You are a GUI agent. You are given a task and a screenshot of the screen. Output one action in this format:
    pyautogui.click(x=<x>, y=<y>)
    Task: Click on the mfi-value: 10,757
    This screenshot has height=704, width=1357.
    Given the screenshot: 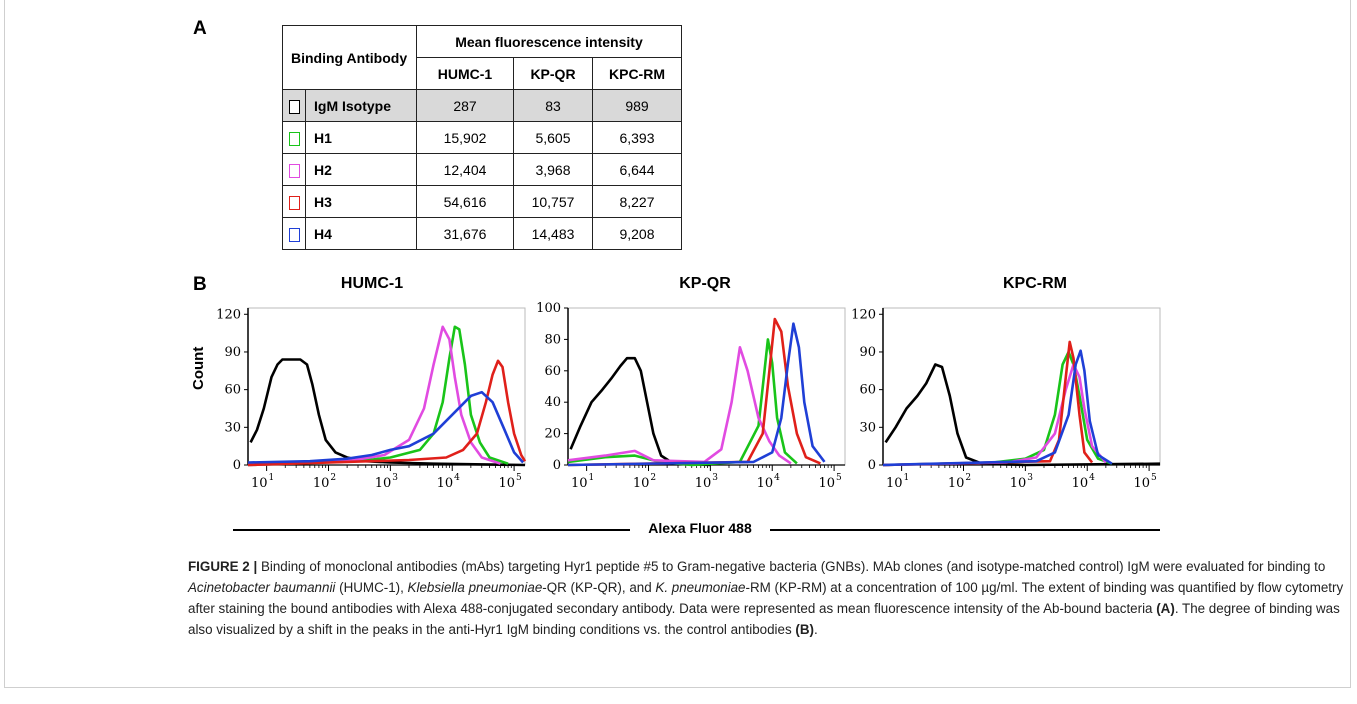 What is the action you would take?
    pyautogui.click(x=553, y=201)
    